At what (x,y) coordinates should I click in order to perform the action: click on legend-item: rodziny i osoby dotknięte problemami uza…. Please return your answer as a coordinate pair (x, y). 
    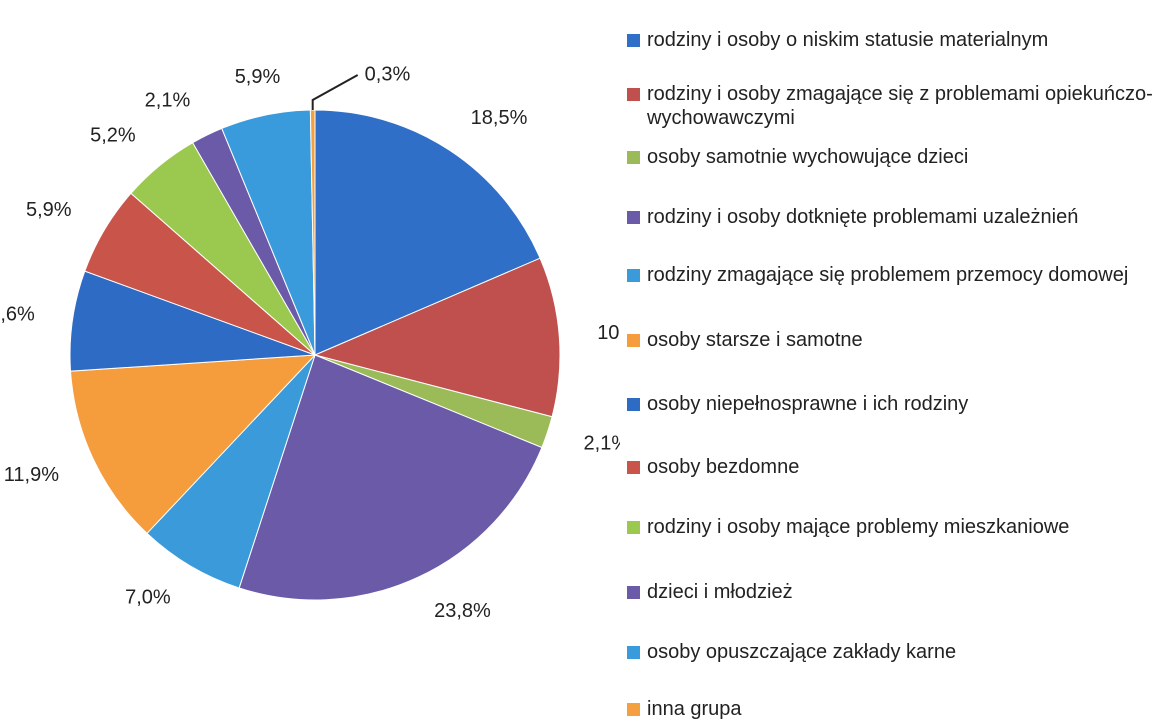
    Looking at the image, I should click on (897, 217).